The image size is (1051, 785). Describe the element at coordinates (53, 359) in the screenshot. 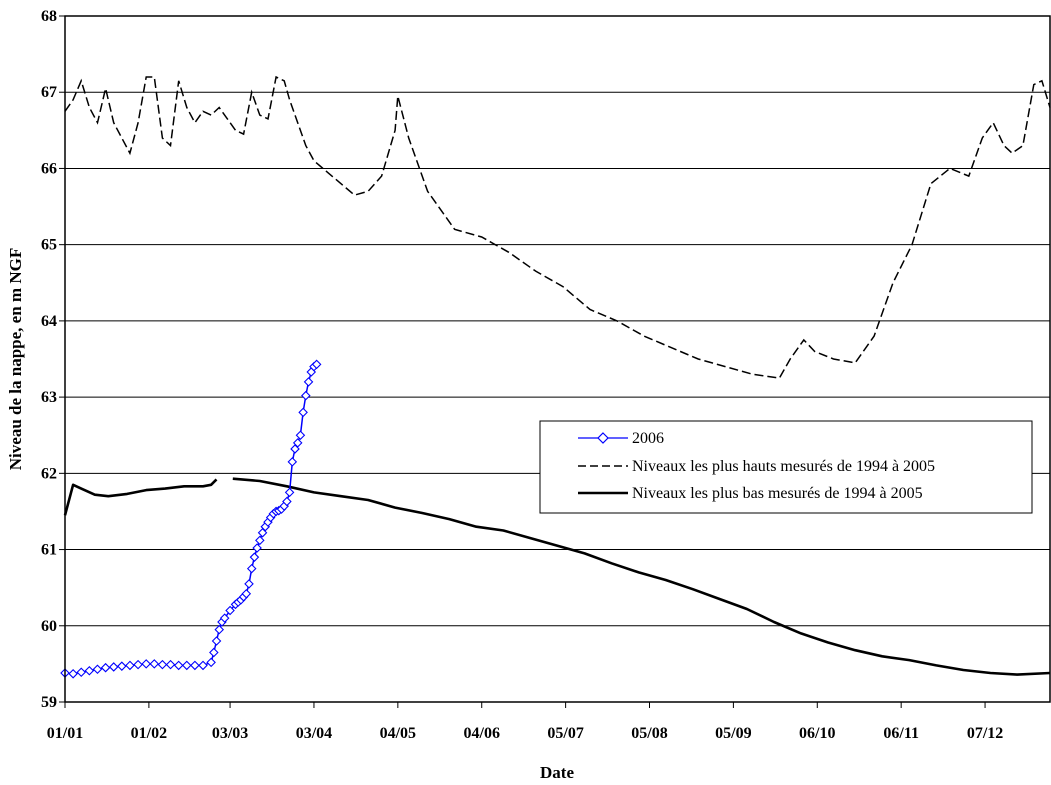

I see `y-axis: 59 60 61 62 63 64 65 66 67 68` at that location.